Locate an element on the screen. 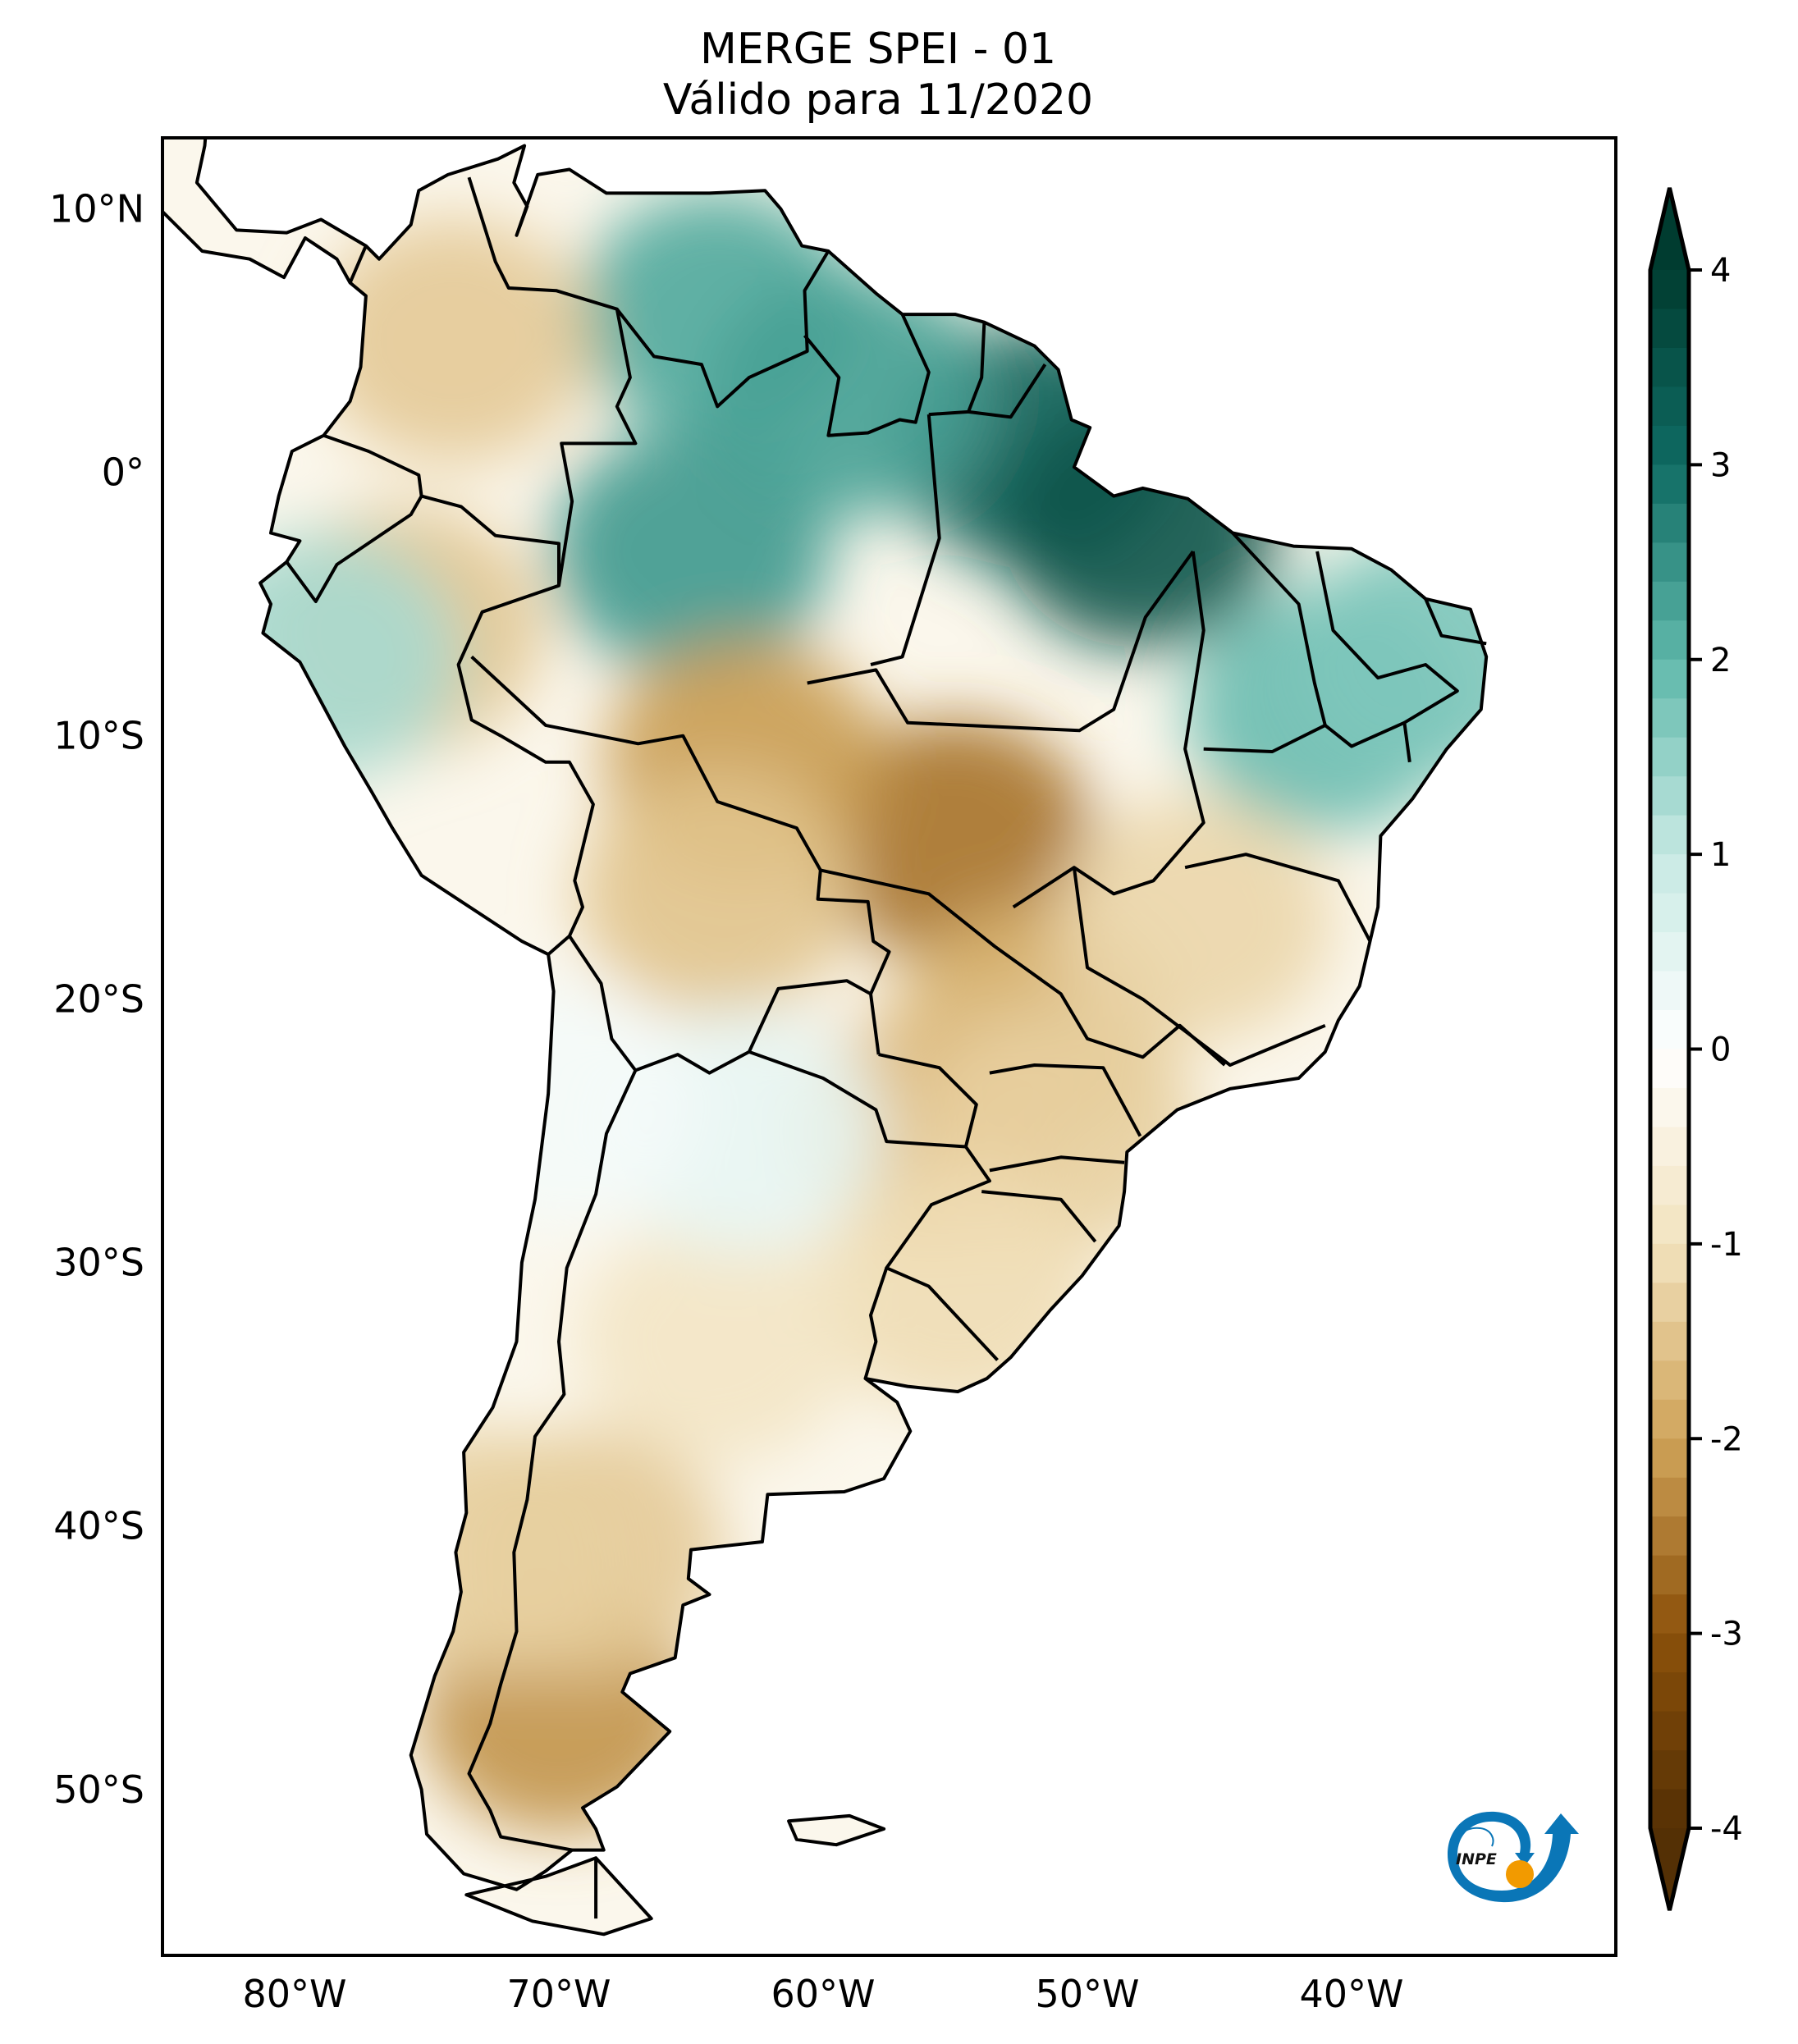 This screenshot has width=1798, height=2044. x-tick-label: 80°W is located at coordinates (294, 1994).